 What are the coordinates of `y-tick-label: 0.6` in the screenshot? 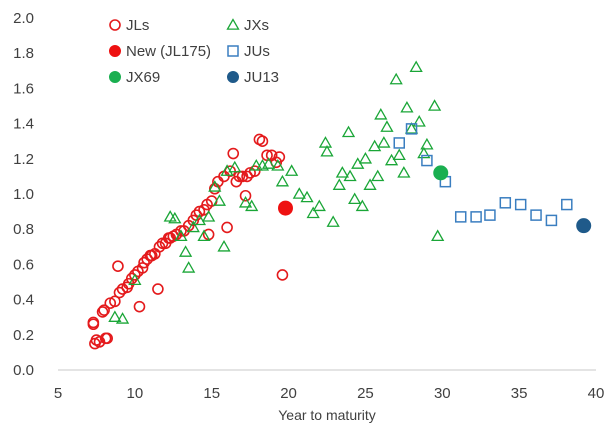 It's located at (23, 264).